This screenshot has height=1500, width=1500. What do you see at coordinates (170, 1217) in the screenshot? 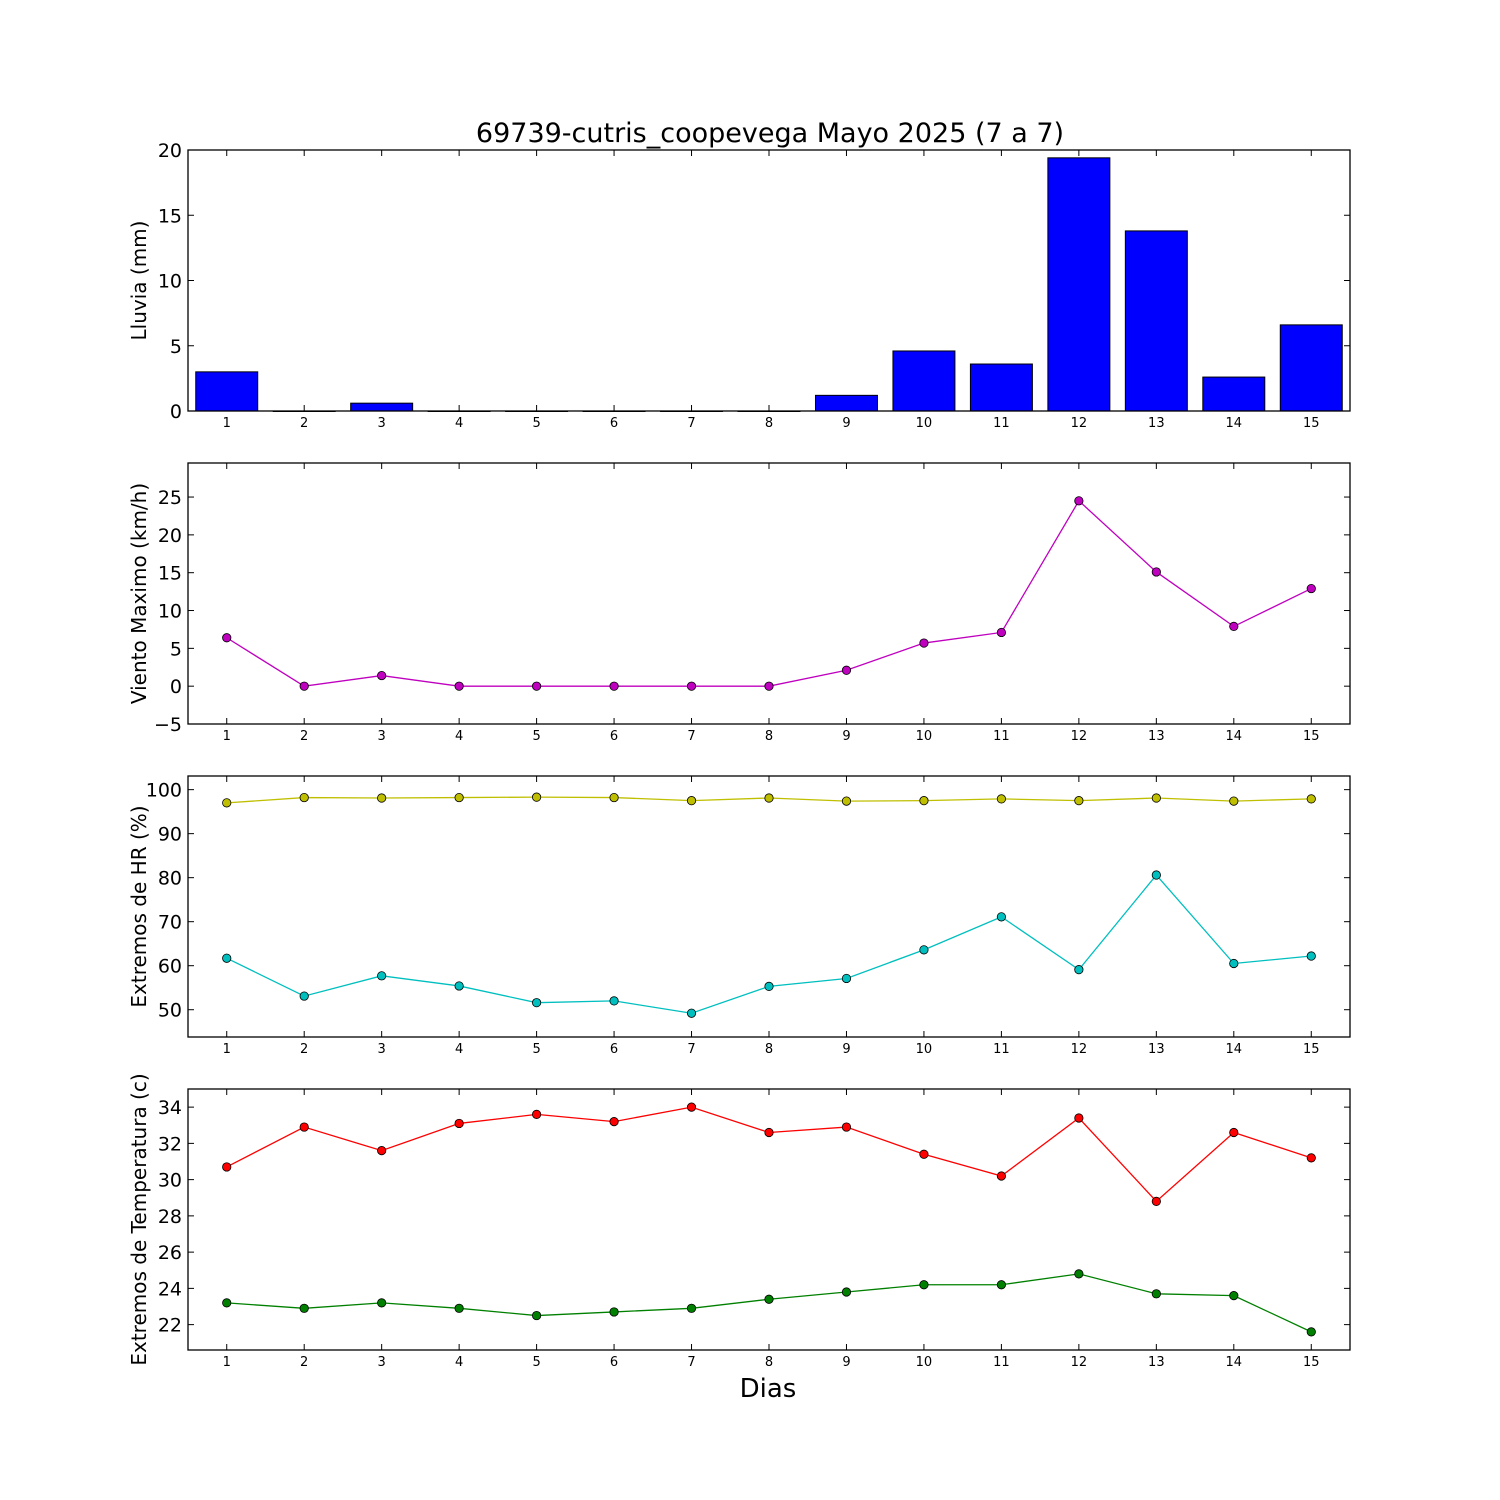
I see `y-tick-label: 28` at bounding box center [170, 1217].